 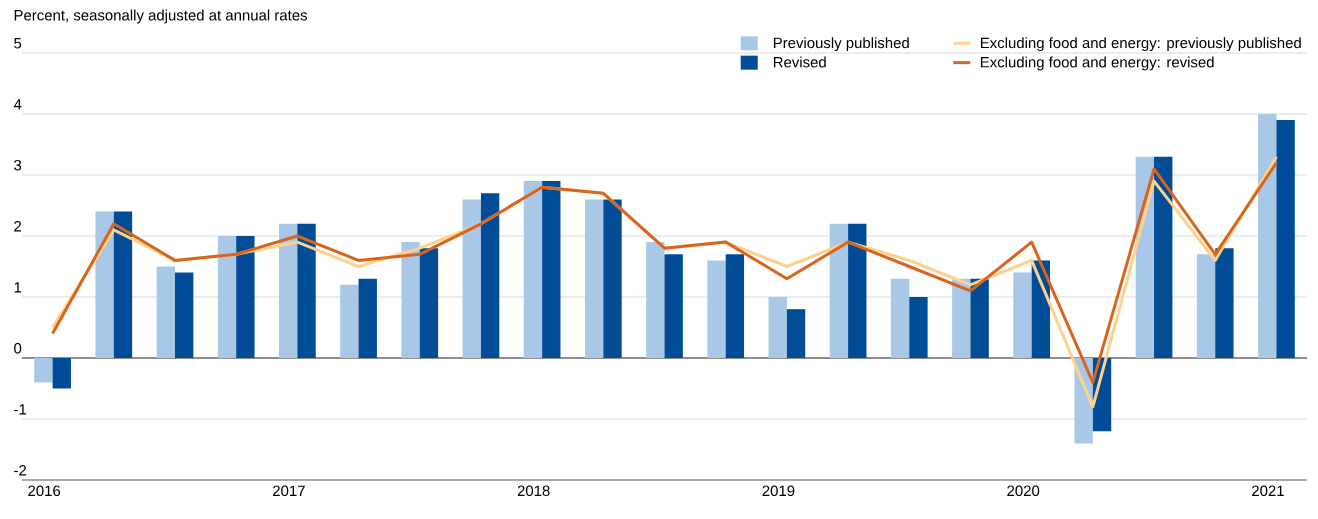 I want to click on x-tick-label: 2021, so click(x=1268, y=491).